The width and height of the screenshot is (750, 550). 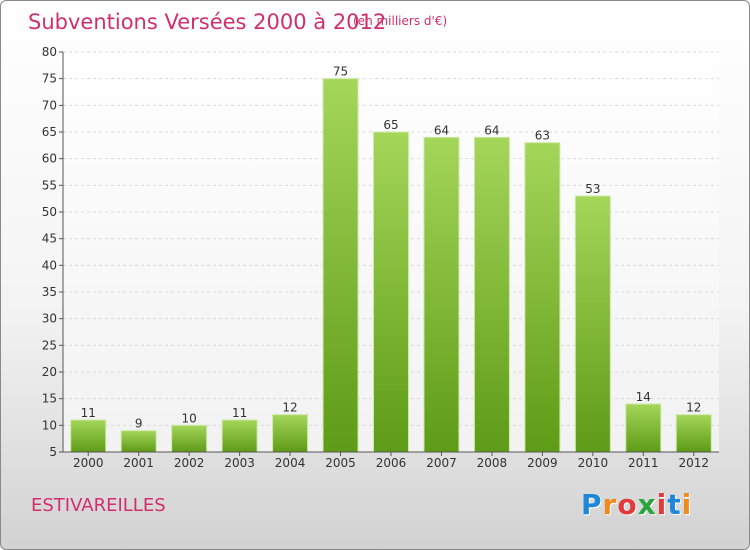 I want to click on y-axis: 5 10 15 20 25 30 35 40 45 50 55 60 65 70 75 80, so click(x=53, y=252).